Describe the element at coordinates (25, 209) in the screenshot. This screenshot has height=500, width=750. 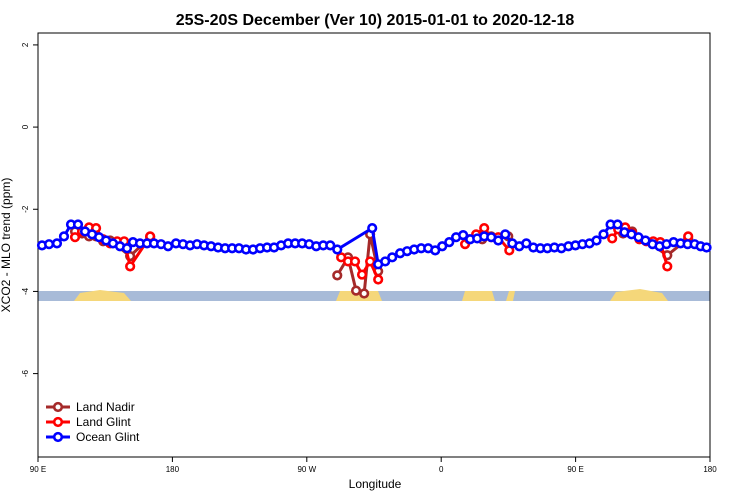
I see `y-tick-label: -2` at that location.